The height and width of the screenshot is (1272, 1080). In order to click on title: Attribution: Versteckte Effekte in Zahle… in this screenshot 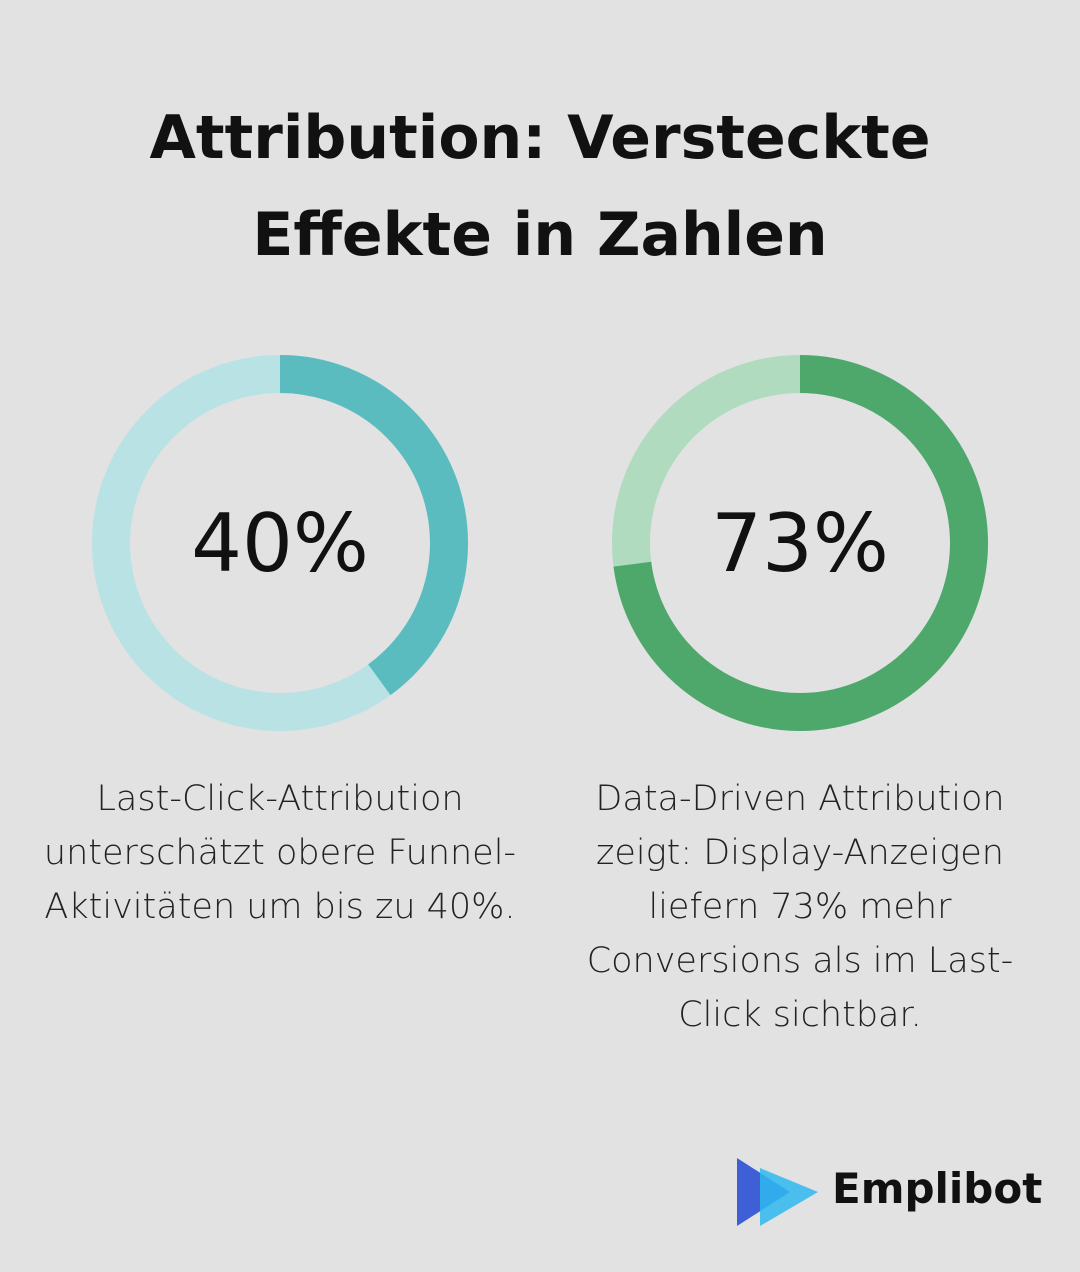, I will do `click(540, 186)`.